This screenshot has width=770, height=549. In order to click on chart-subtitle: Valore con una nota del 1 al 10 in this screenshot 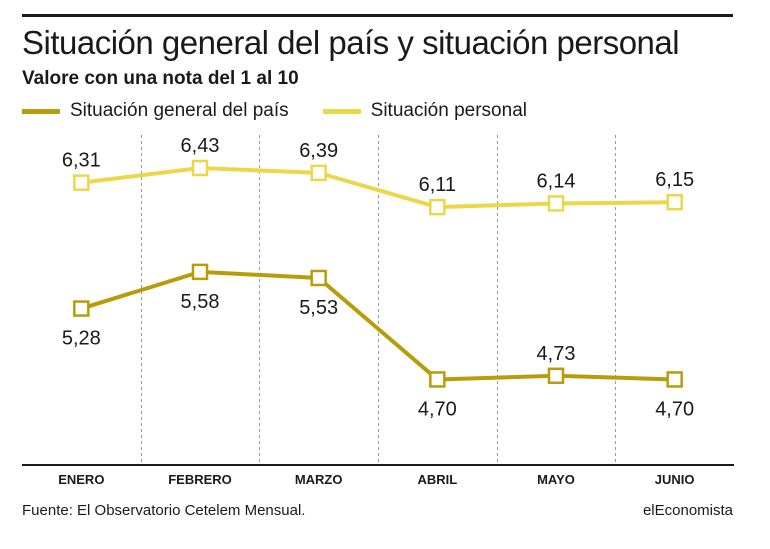, I will do `click(160, 78)`.